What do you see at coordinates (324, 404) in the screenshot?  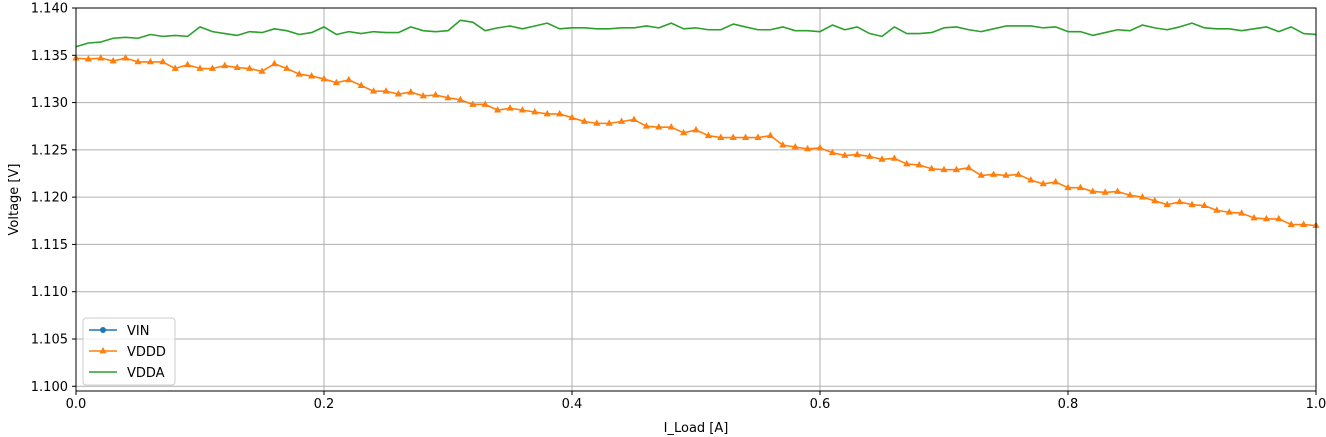 I see `x-tick-label: 0.2` at bounding box center [324, 404].